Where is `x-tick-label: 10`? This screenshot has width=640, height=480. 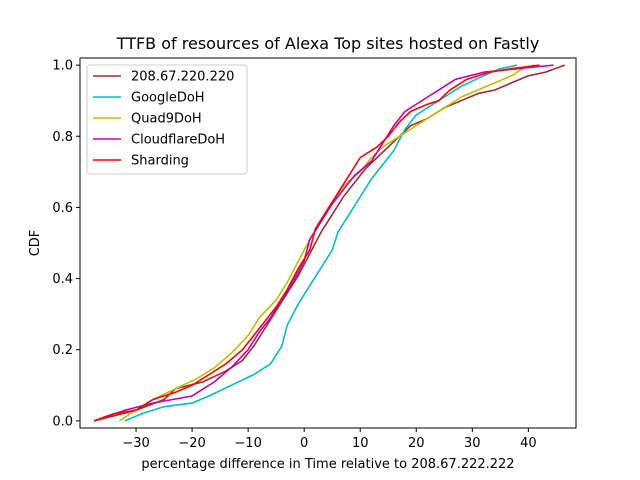
x-tick-label: 10 is located at coordinates (360, 443).